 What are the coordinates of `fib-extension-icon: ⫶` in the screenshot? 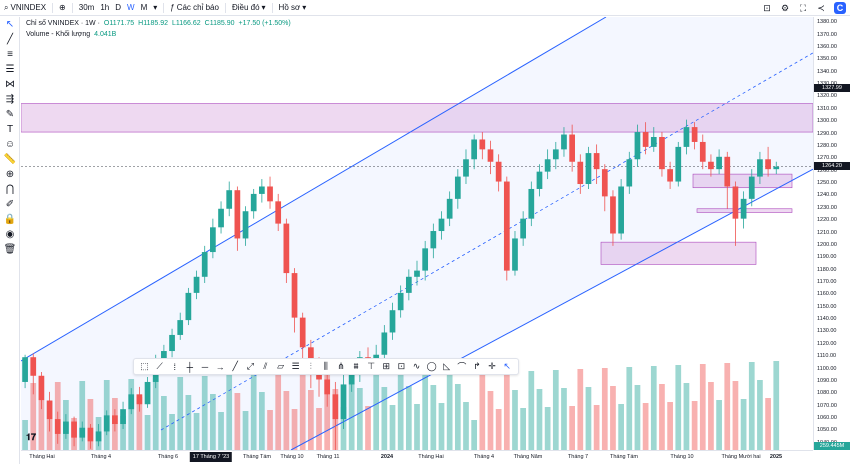 It's located at (310, 366).